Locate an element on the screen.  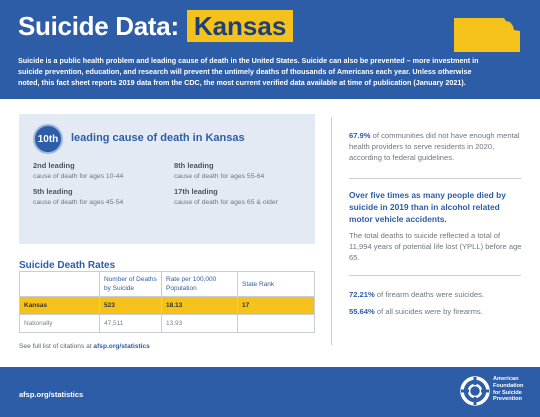
footer-url-link: afsp.org/statistics is located at coordinates (51, 394).